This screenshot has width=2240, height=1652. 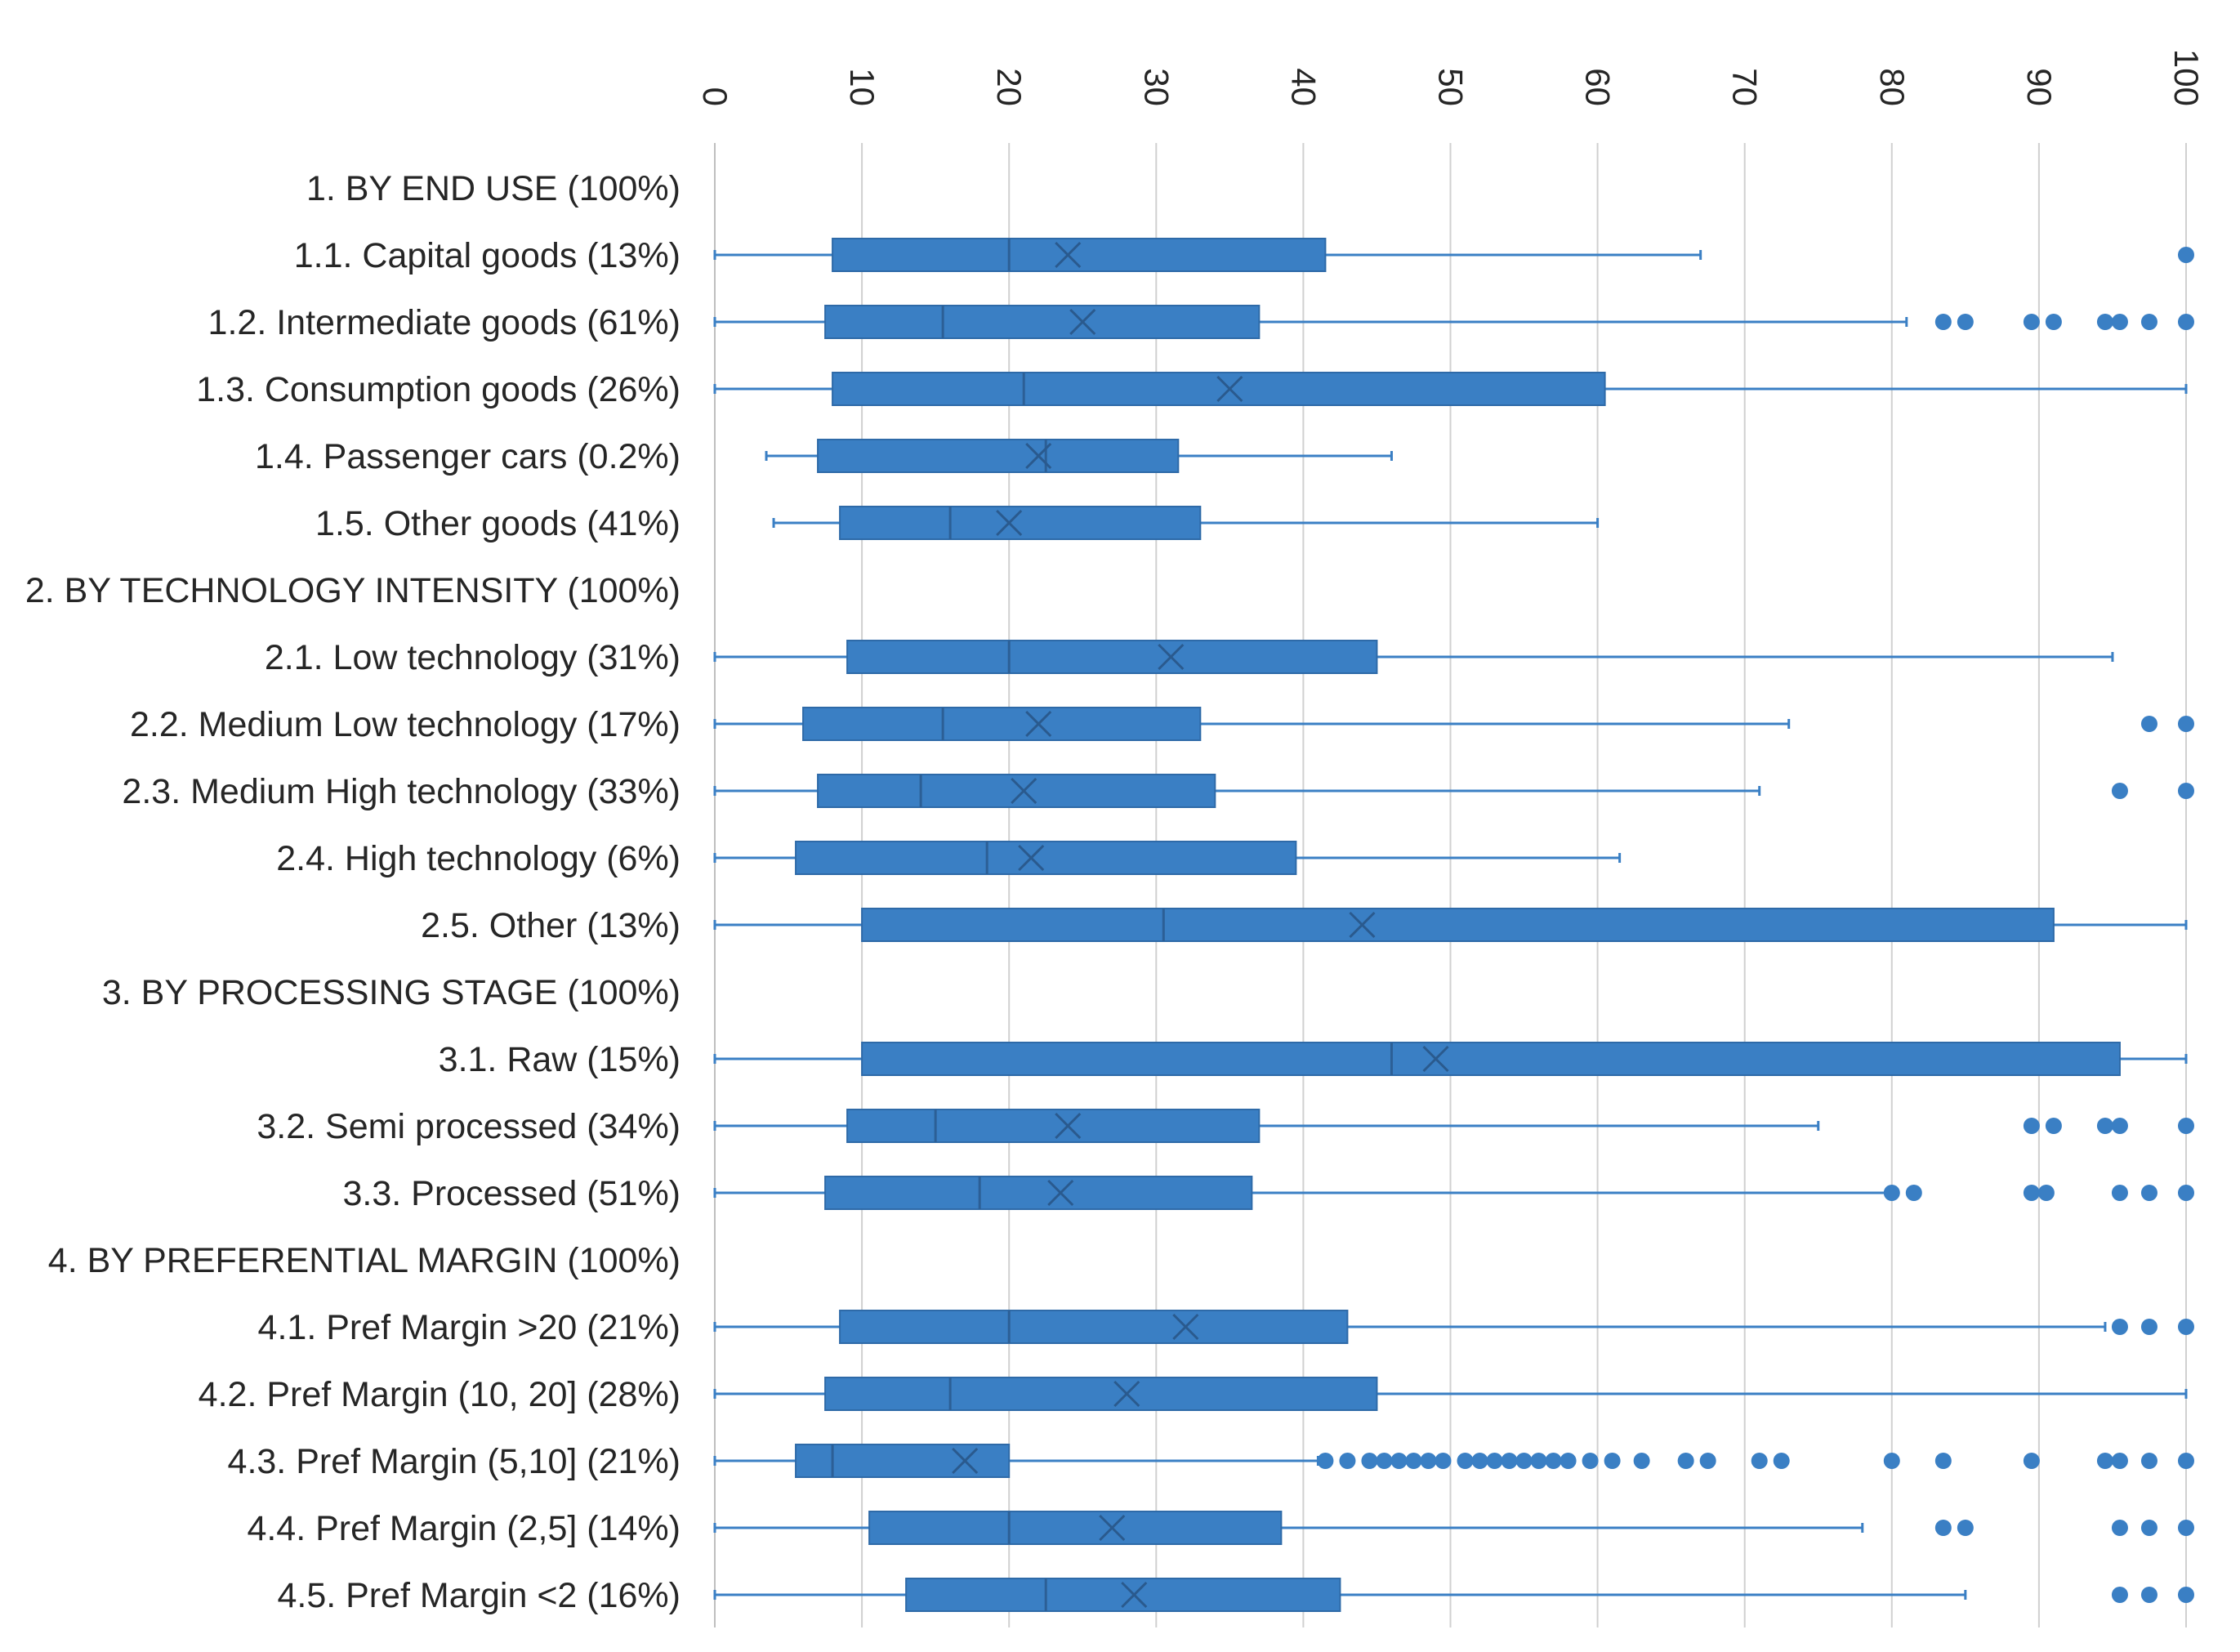 What do you see at coordinates (1303, 87) in the screenshot?
I see `x-tick-label: 40` at bounding box center [1303, 87].